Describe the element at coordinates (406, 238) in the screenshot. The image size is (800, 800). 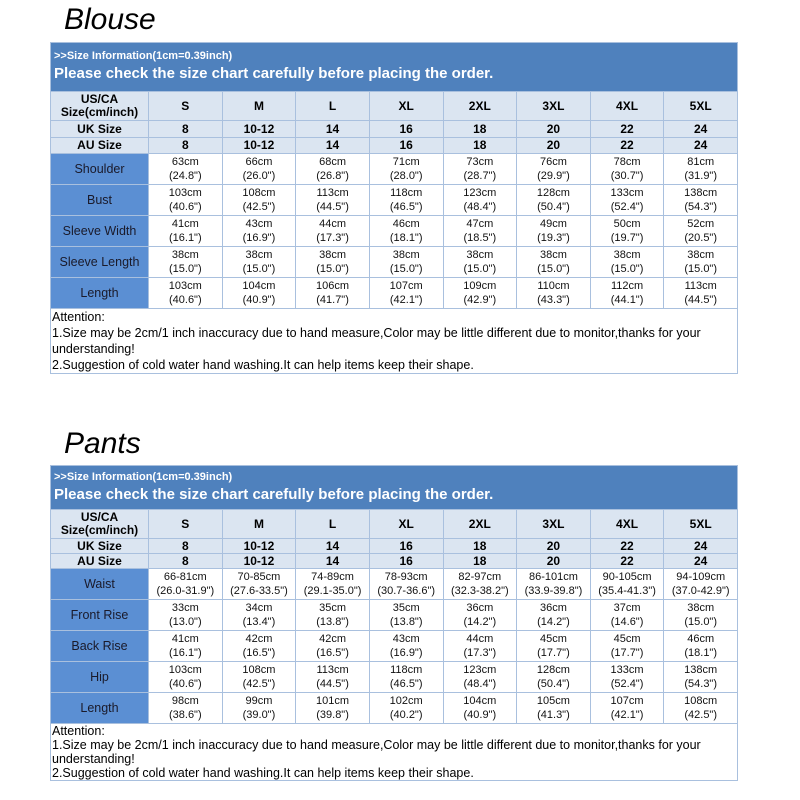
I see `inch-value: (18.1")` at that location.